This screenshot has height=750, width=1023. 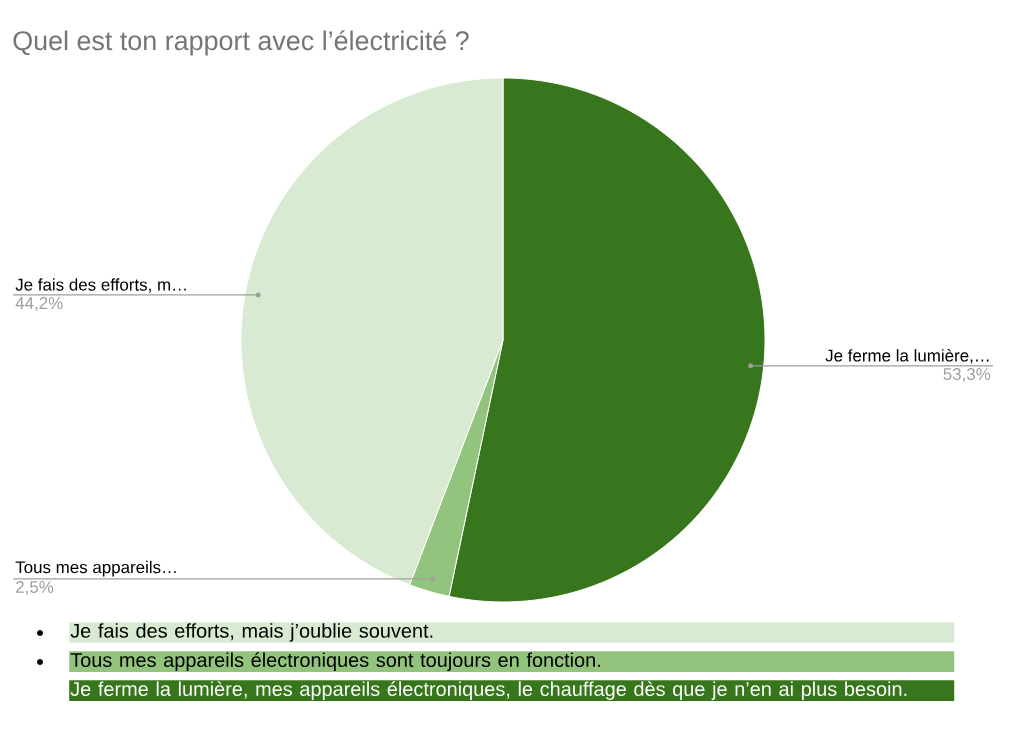 I want to click on text: Tous mes appareils électroniques sont toujours en fonction., so click(x=335, y=661).